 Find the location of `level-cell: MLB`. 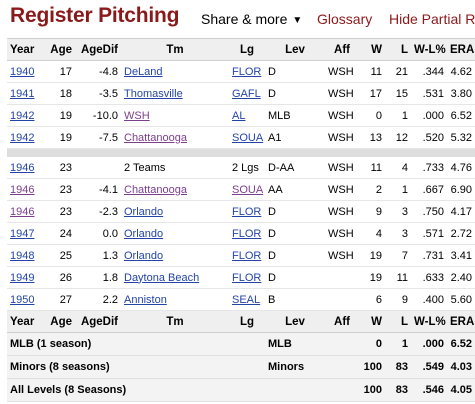

level-cell: MLB is located at coordinates (295, 115).